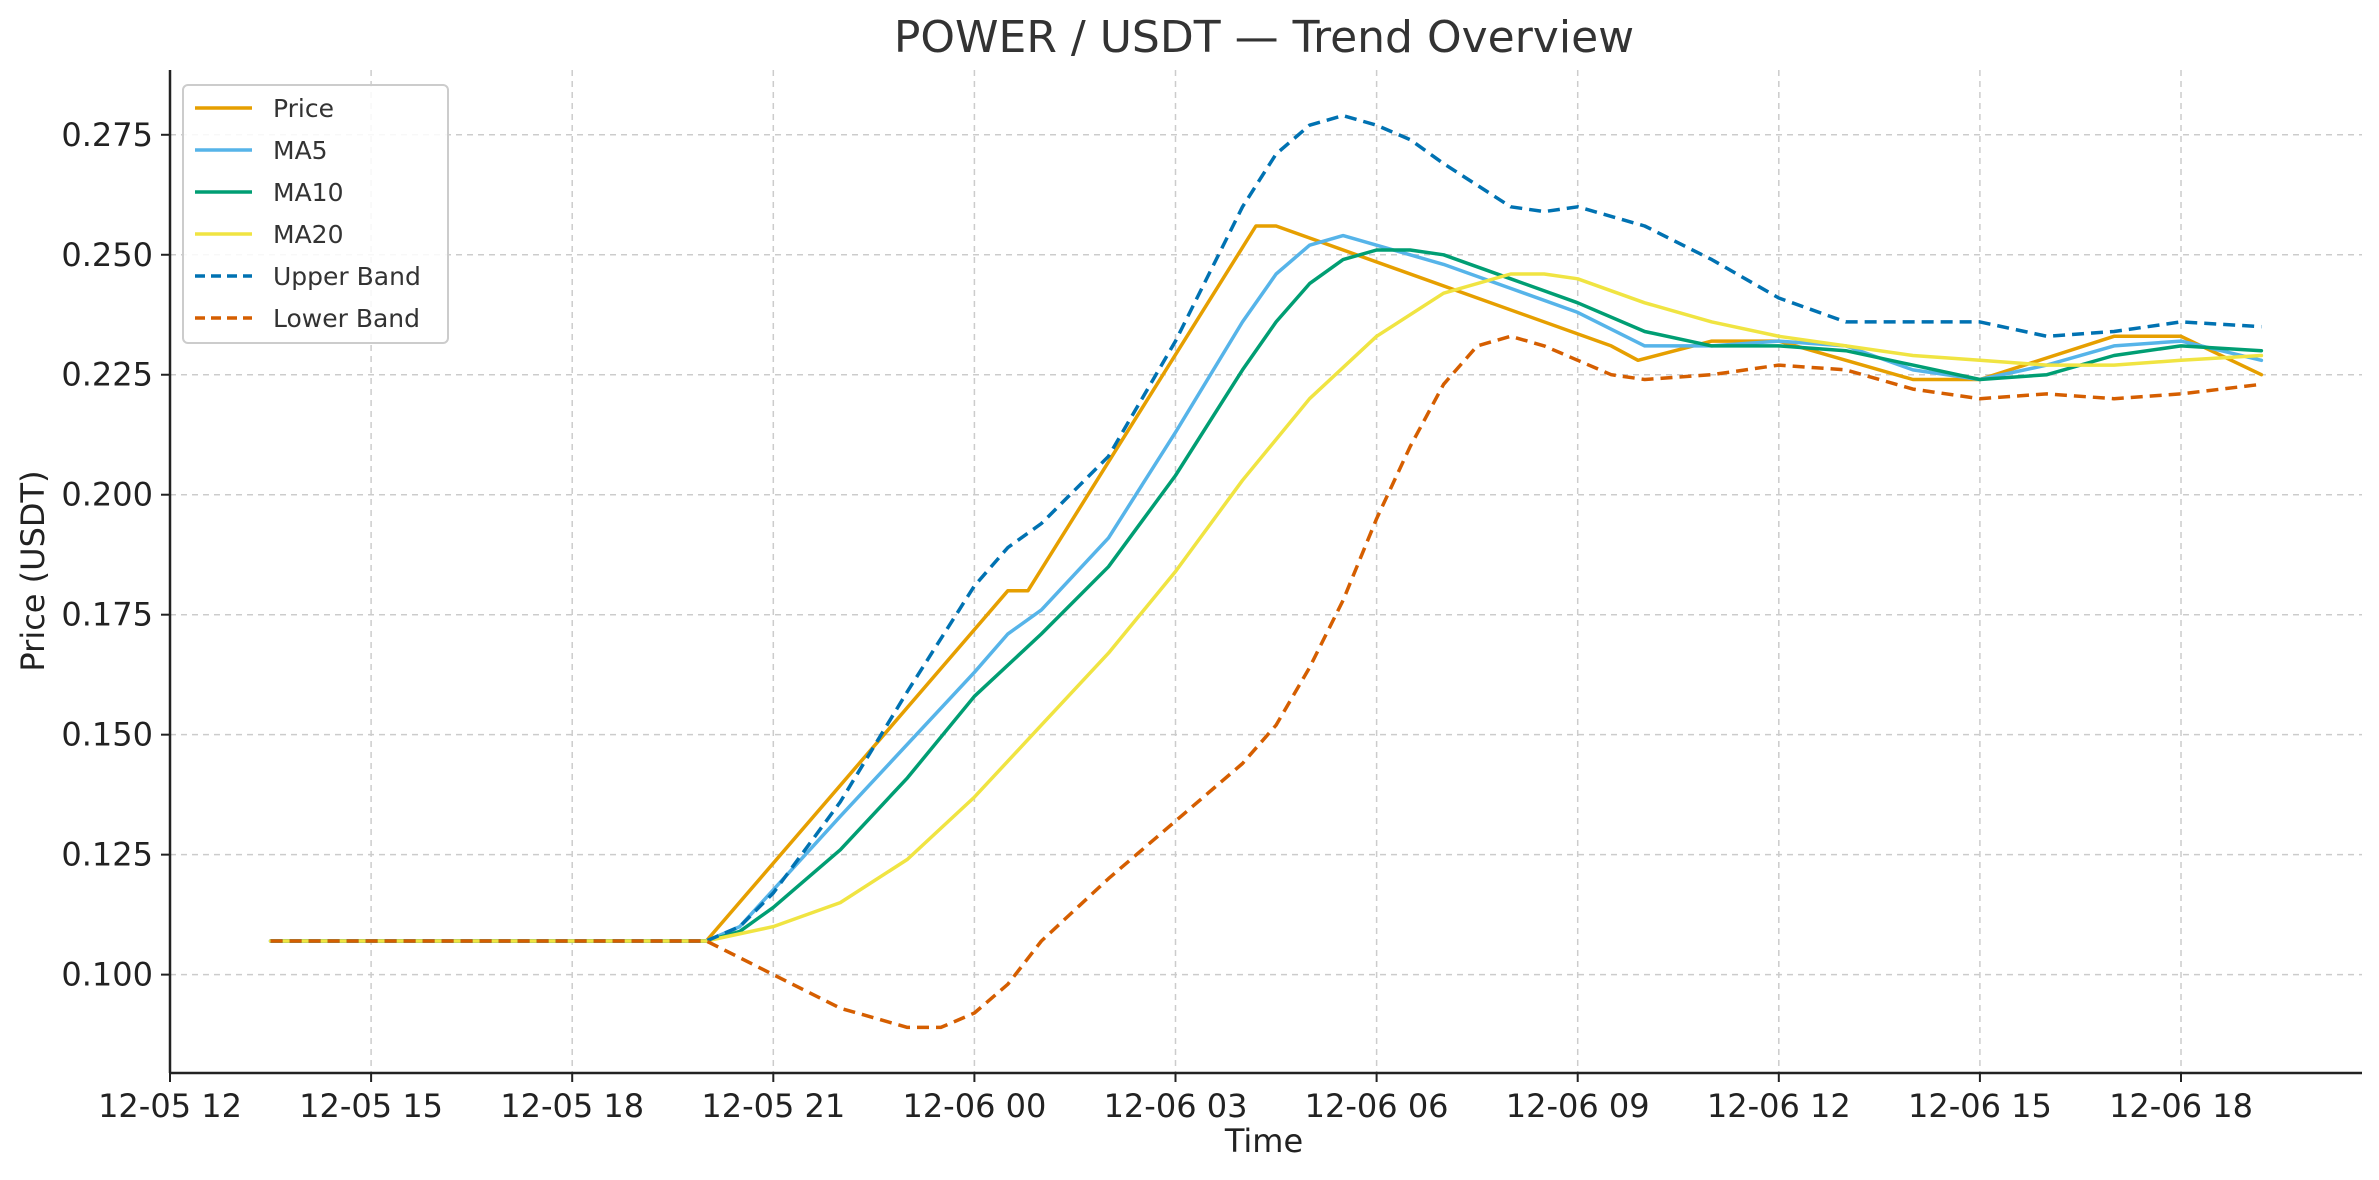  What do you see at coordinates (346, 318) in the screenshot?
I see `legend-label-lower-band: Lower Band` at bounding box center [346, 318].